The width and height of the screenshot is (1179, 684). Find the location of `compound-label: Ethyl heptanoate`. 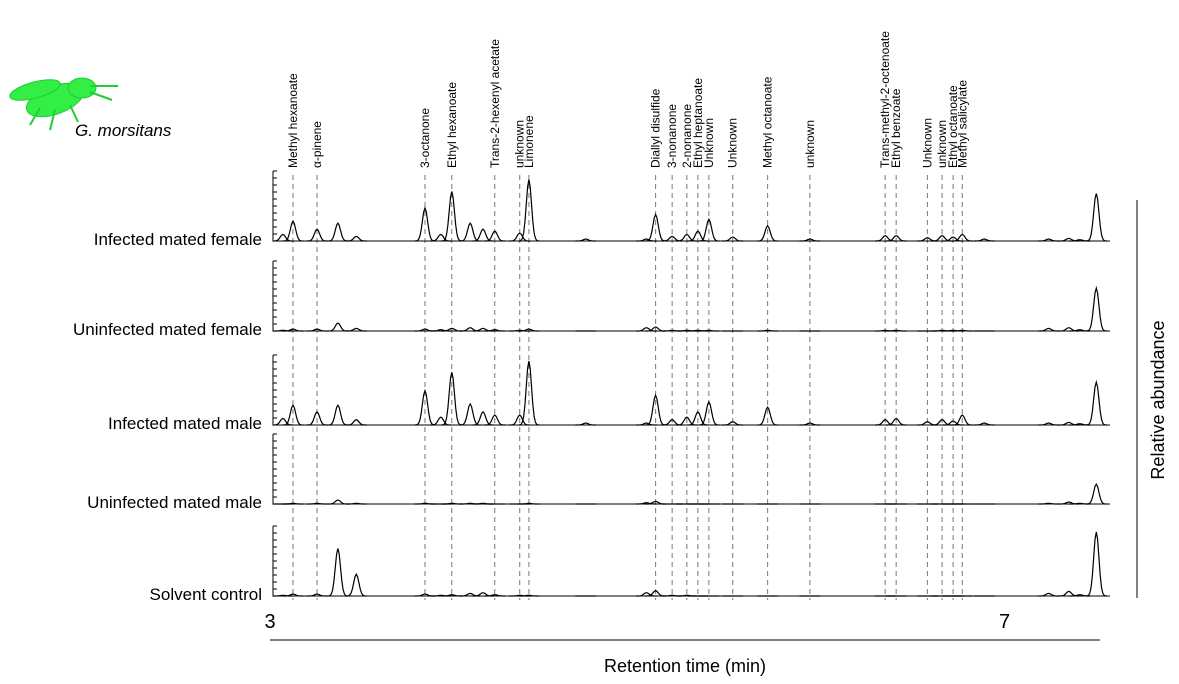

compound-label: Ethyl heptanoate is located at coordinates (698, 123).